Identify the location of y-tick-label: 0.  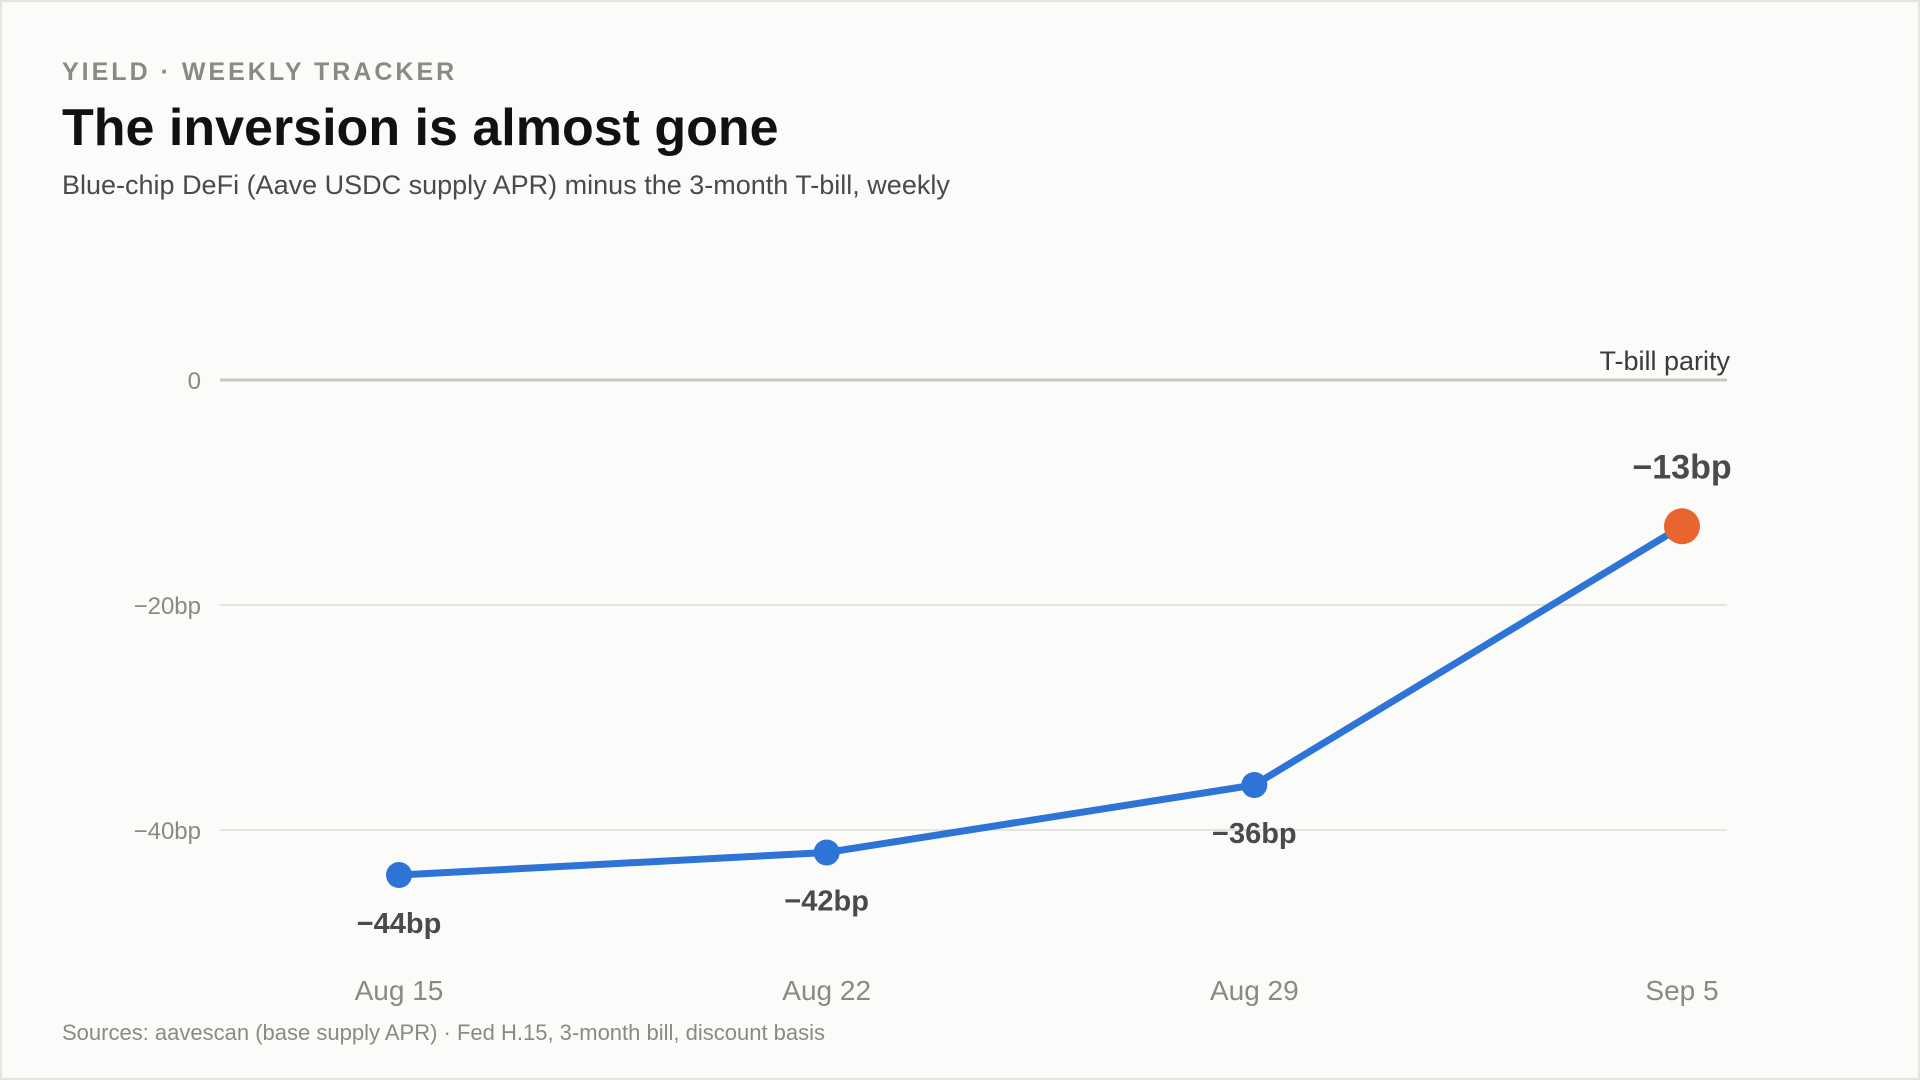
(194, 381).